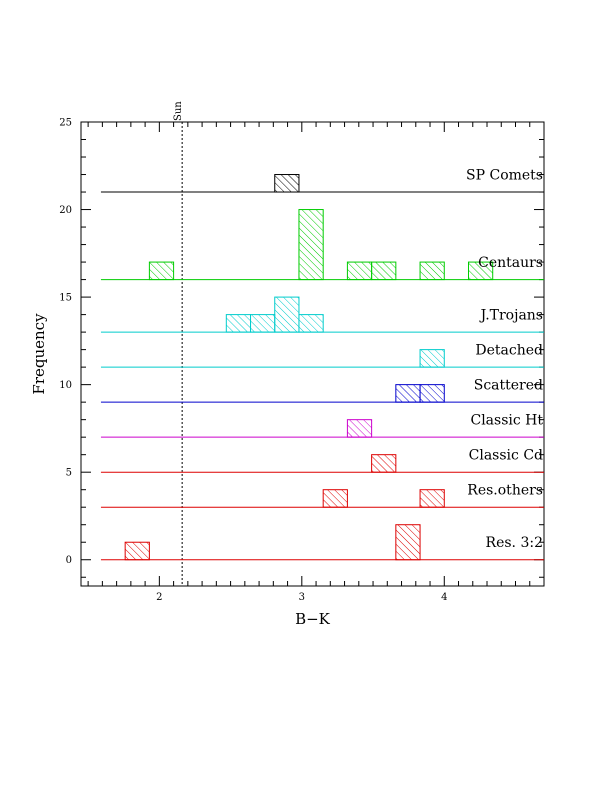 The image size is (612, 792). What do you see at coordinates (508, 386) in the screenshot?
I see `series-label: Scattered` at bounding box center [508, 386].